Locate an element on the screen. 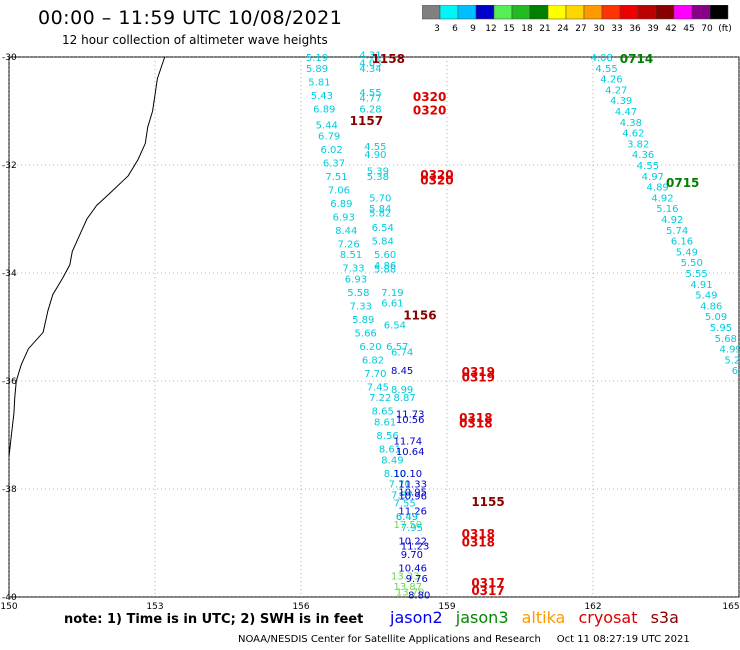  colorbar: 3 6 9 12 15 18 21 24 27 30 33 36 39 42 45 70 (ft) is located at coordinates (577, 19).